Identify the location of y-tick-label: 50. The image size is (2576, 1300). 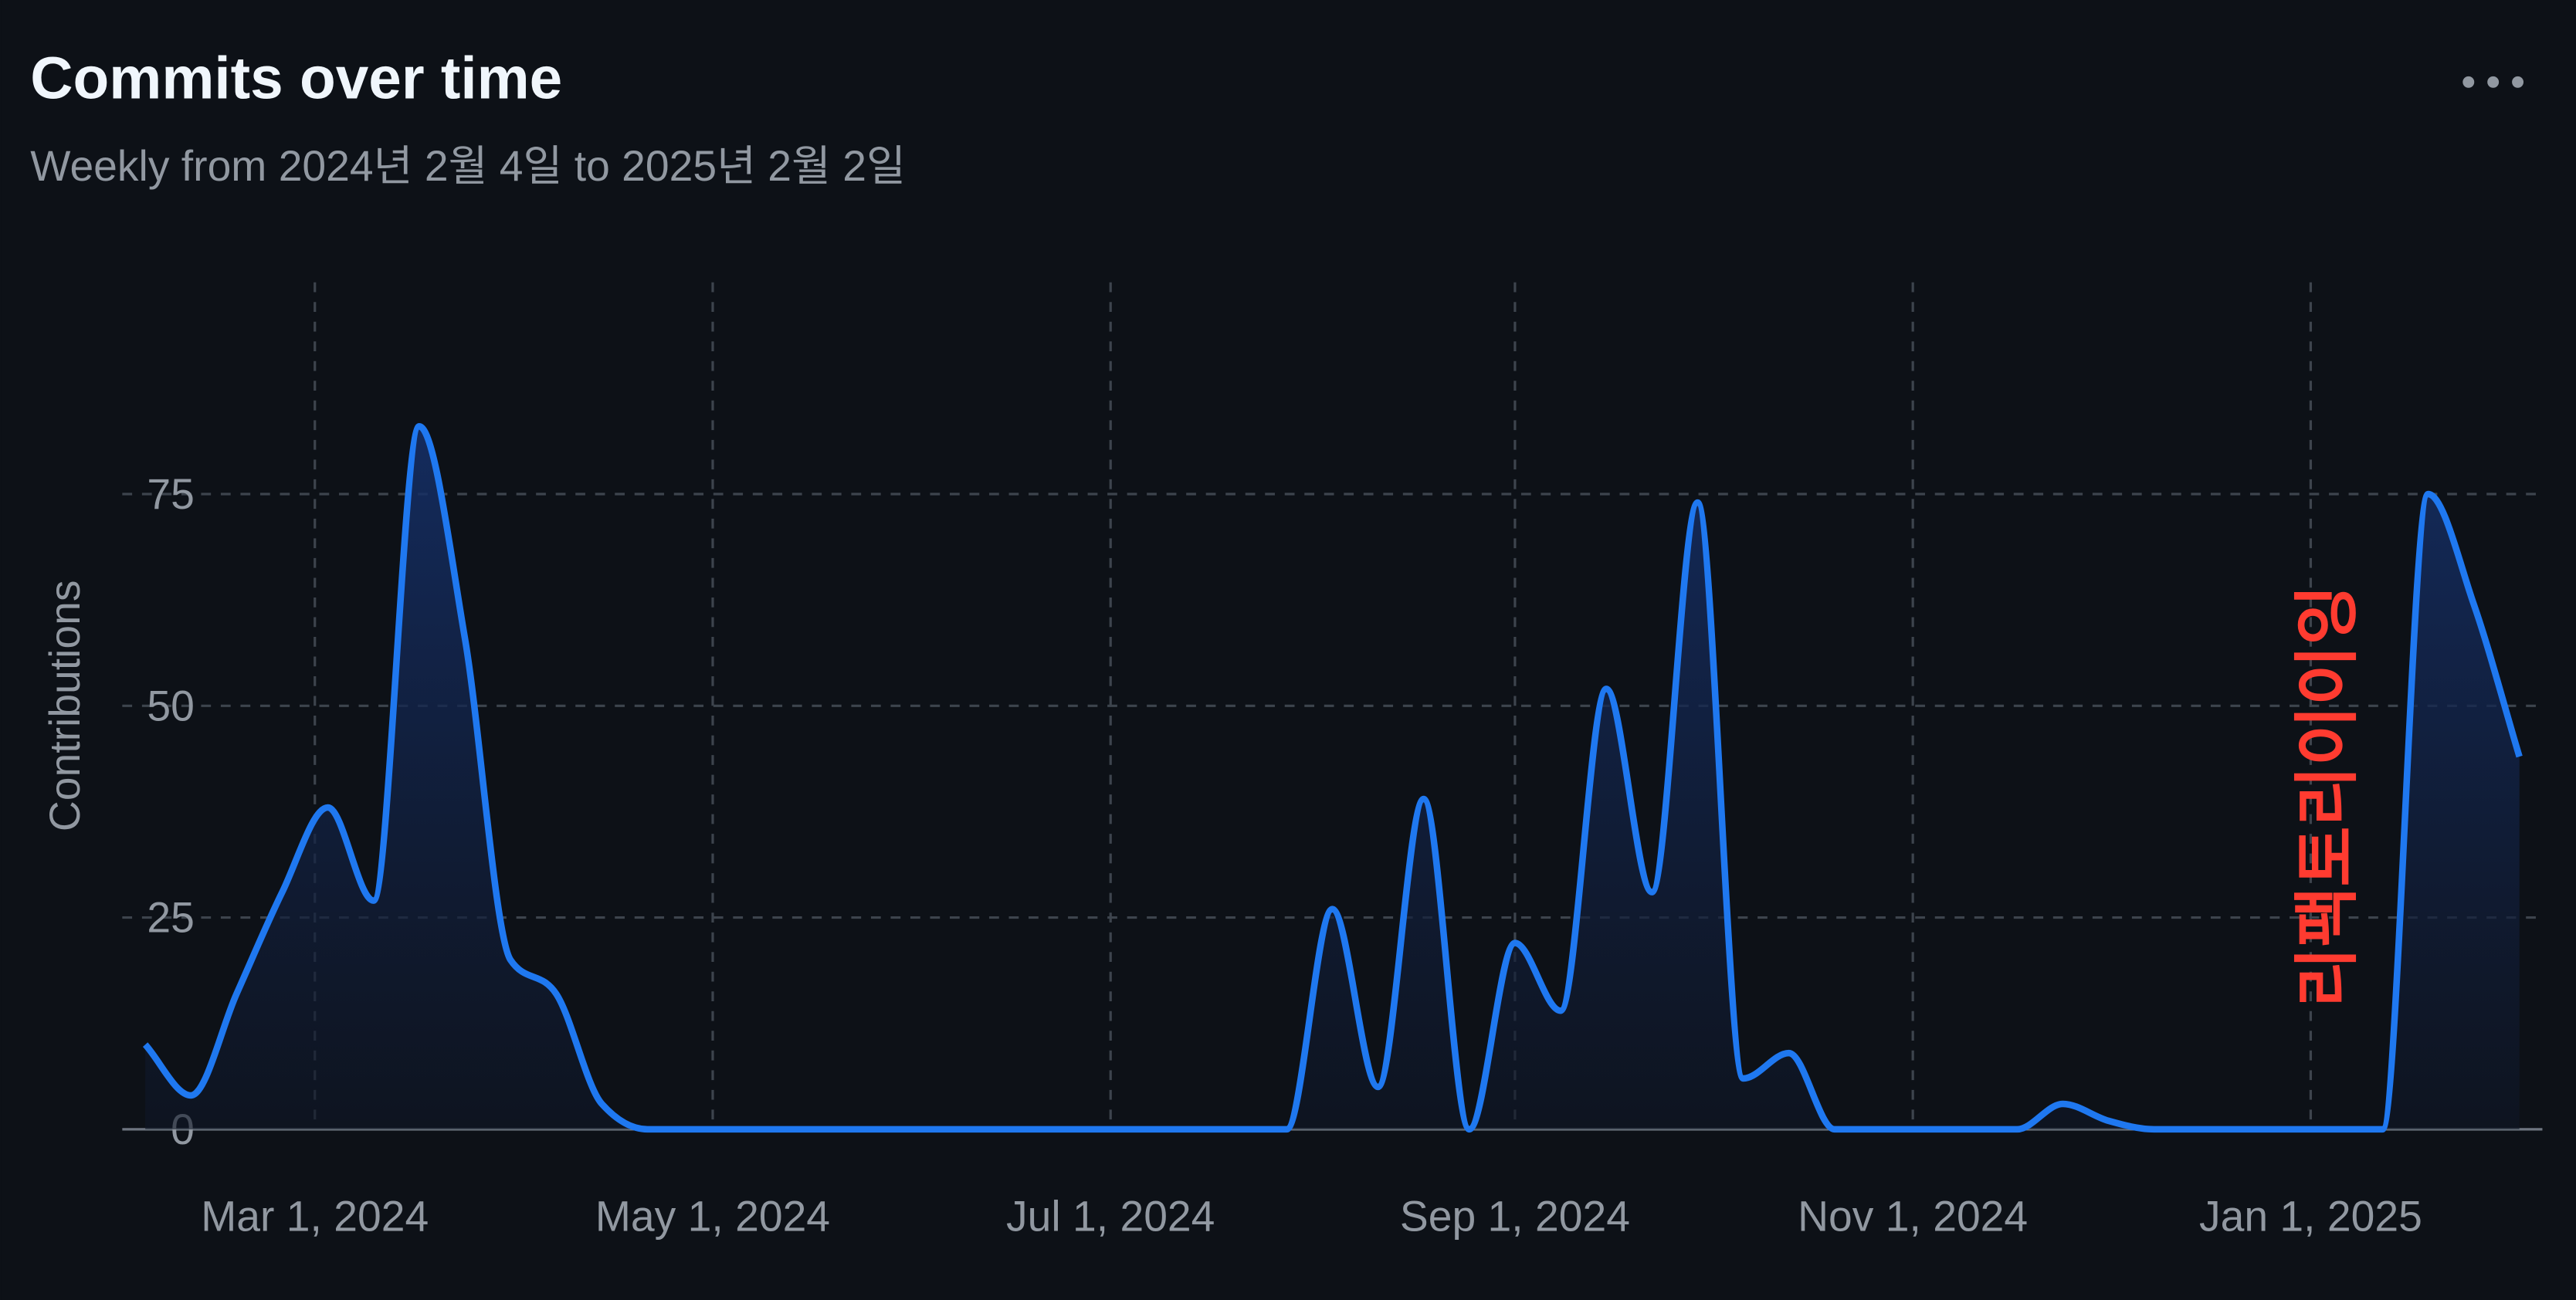
(170, 706).